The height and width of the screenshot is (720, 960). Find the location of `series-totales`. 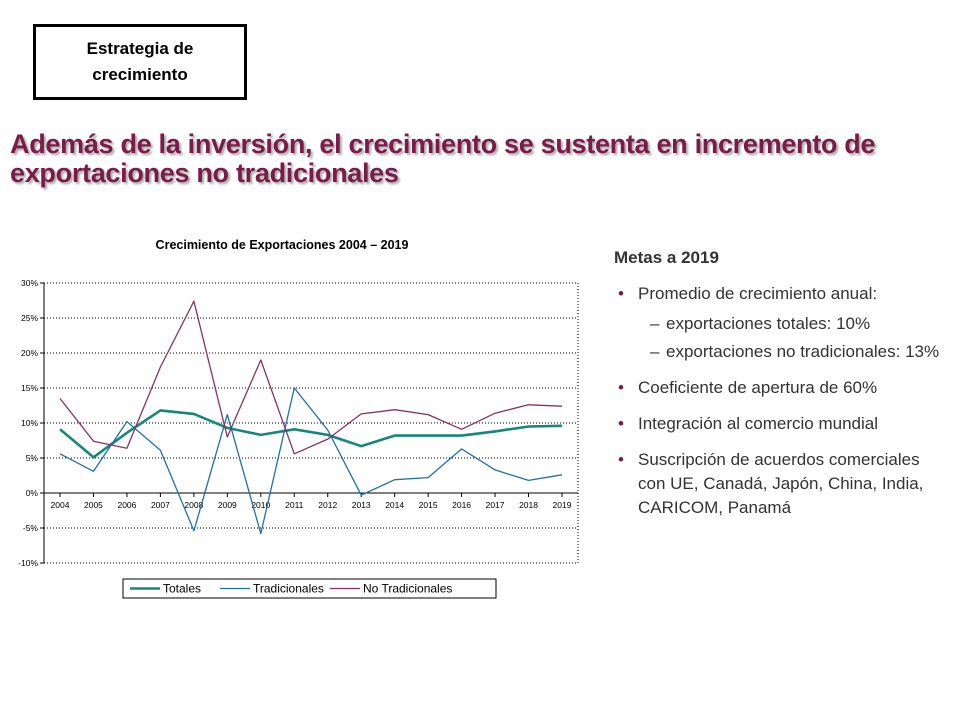

series-totales is located at coordinates (311, 434).